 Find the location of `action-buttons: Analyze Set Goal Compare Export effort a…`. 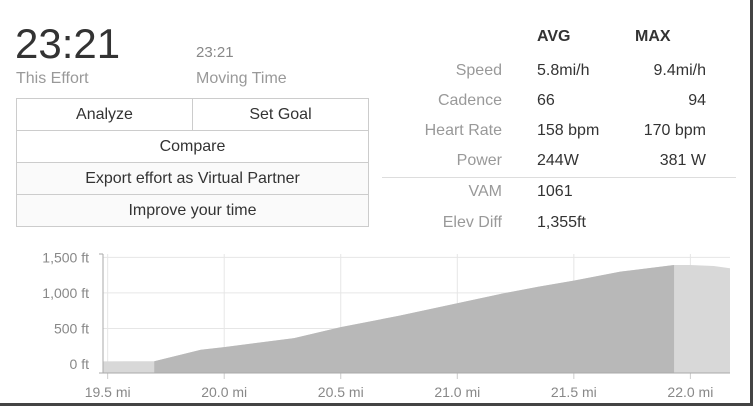

action-buttons: Analyze Set Goal Compare Export effort a… is located at coordinates (192, 162).